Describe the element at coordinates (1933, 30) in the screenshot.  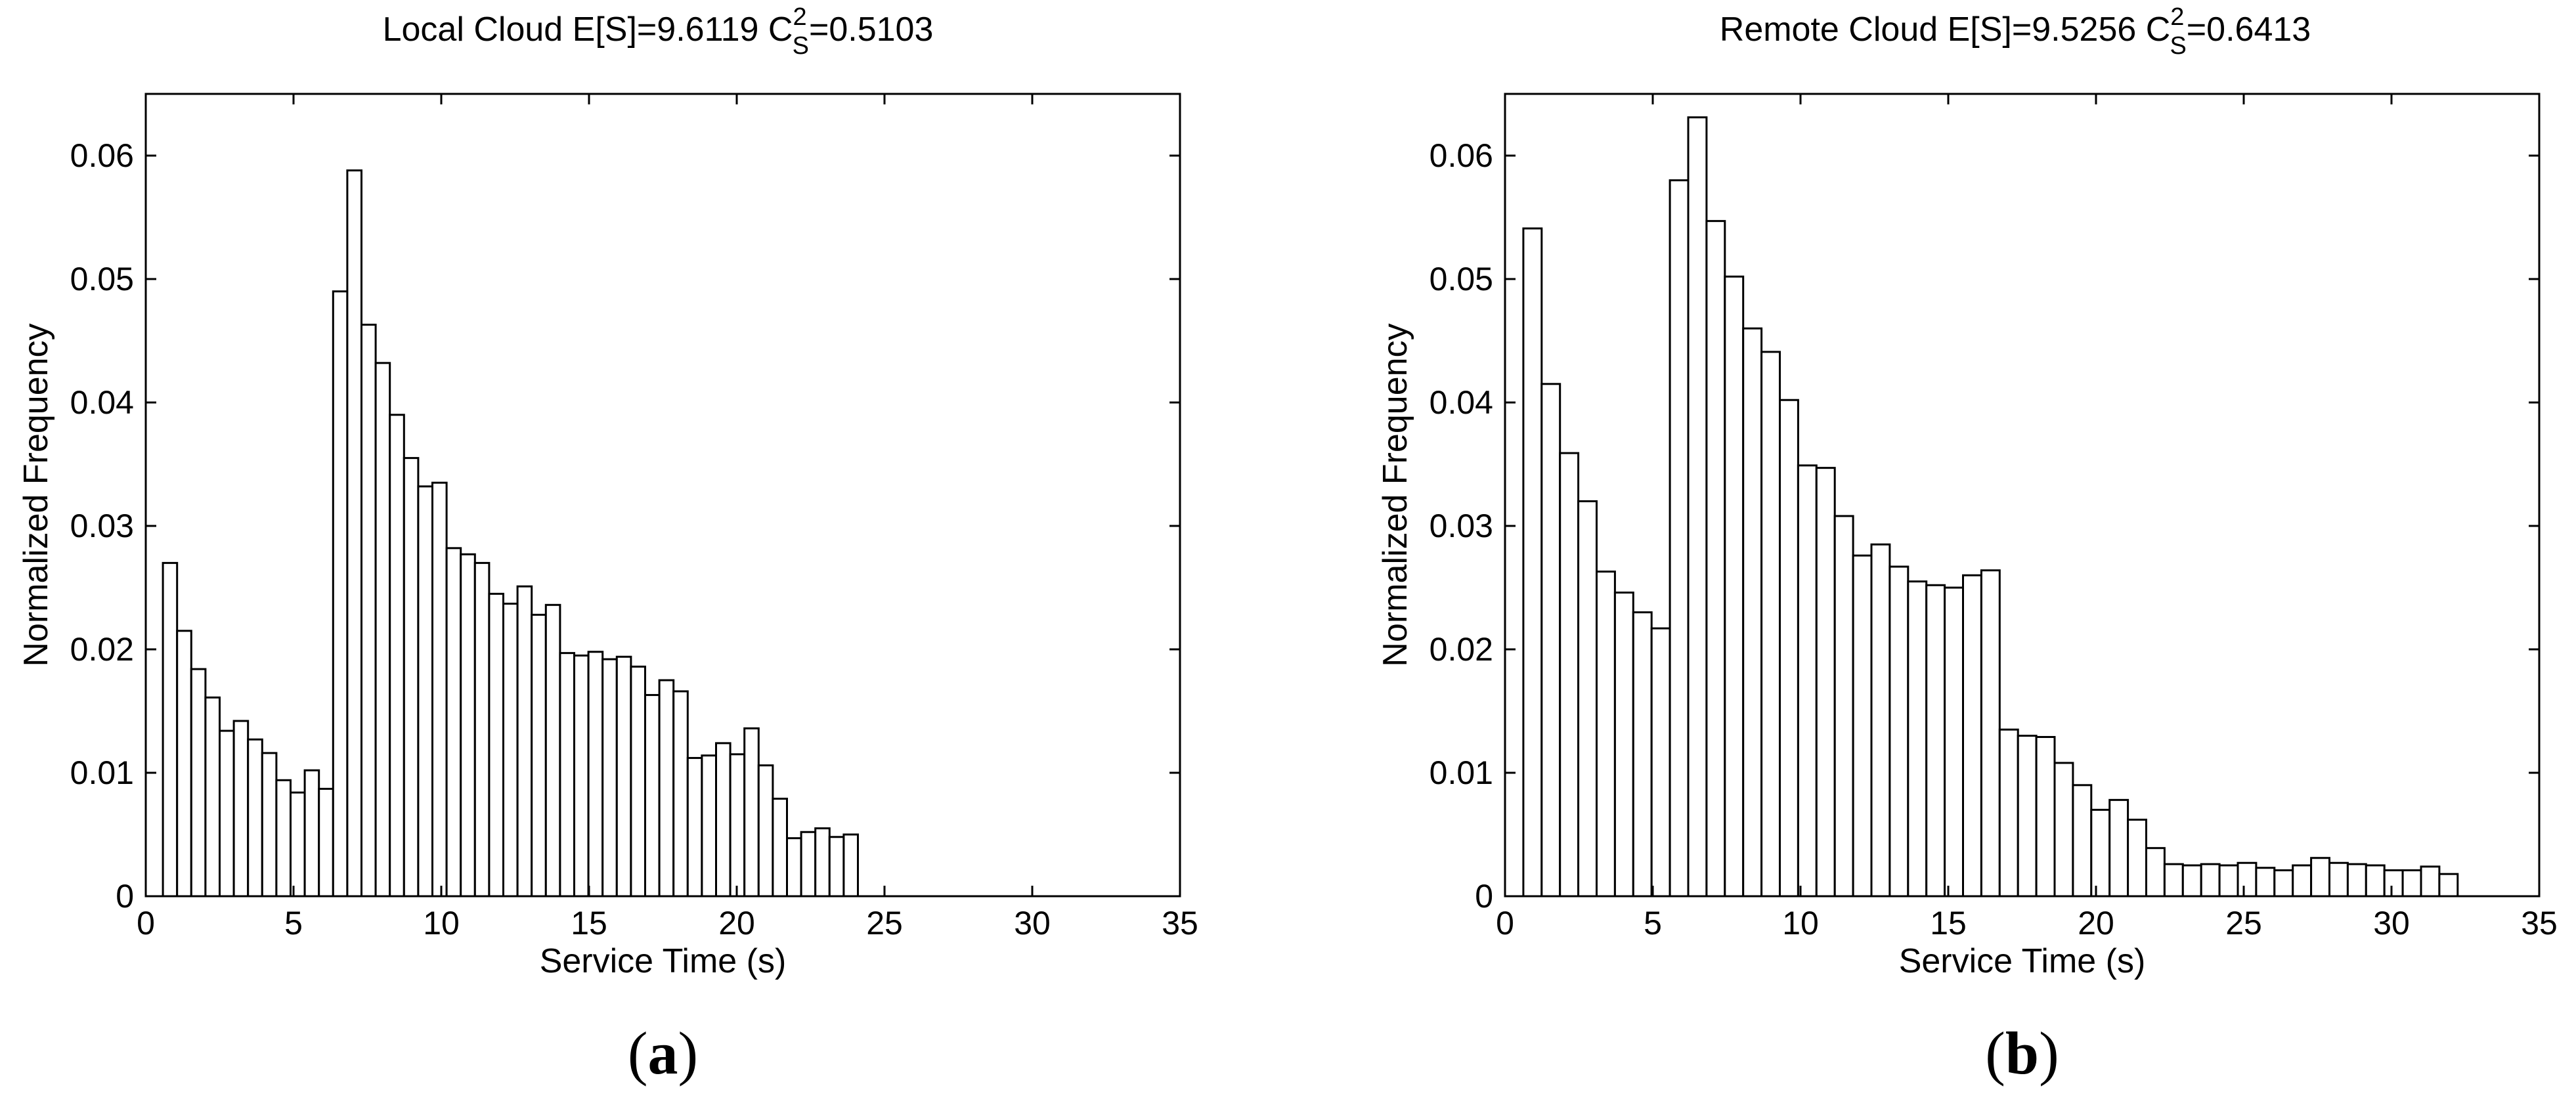
I see `title-prefix-b: Remote Cloud E[S]=9.5256` at that location.